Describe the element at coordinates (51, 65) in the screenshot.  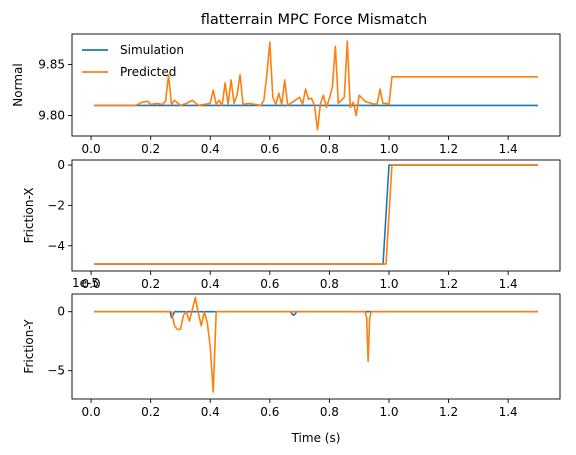
I see `y-tick-label: 9.85` at that location.